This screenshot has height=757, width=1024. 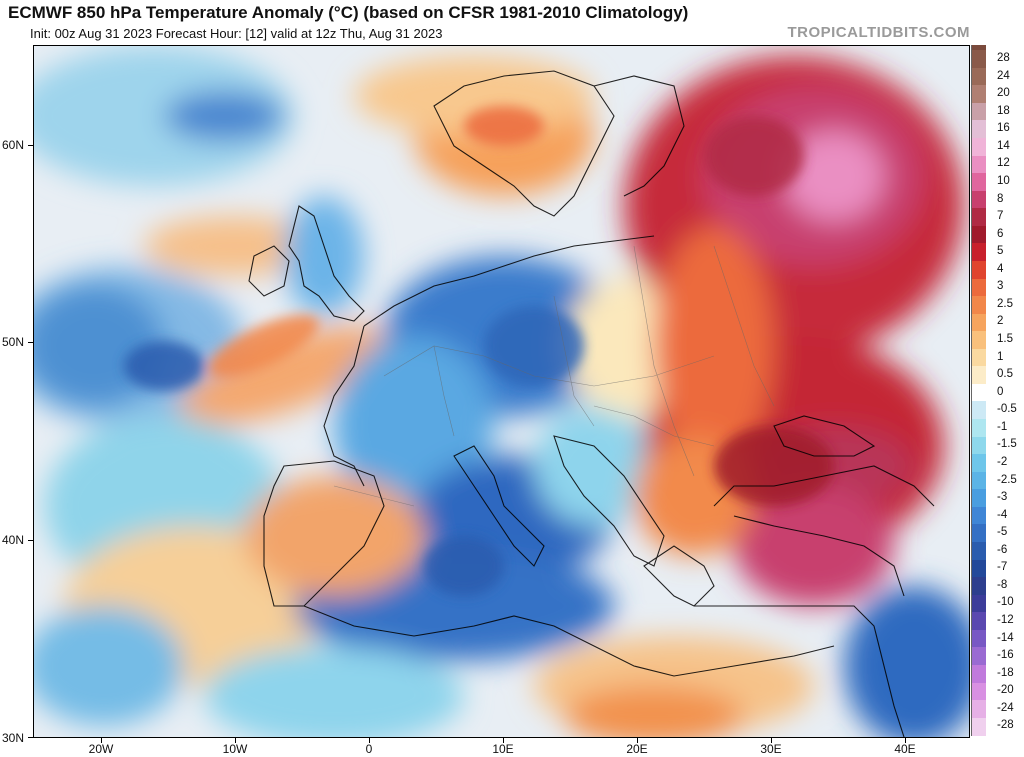 I want to click on lon-label-20w: 20W, so click(x=101, y=749).